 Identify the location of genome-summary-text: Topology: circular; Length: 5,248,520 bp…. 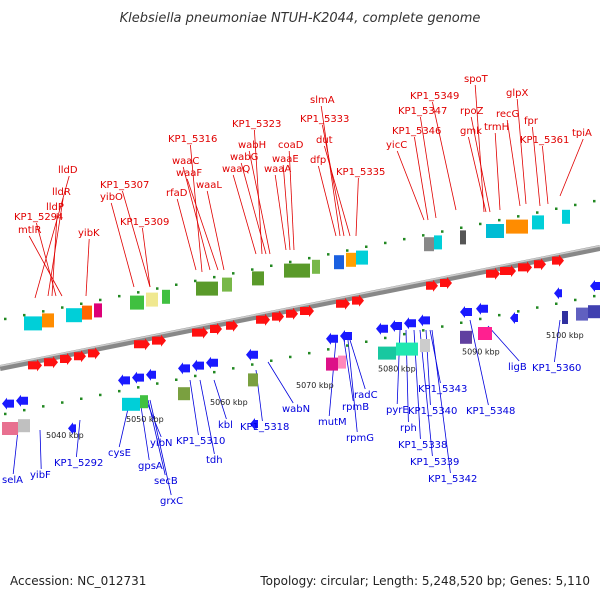
(425, 581).